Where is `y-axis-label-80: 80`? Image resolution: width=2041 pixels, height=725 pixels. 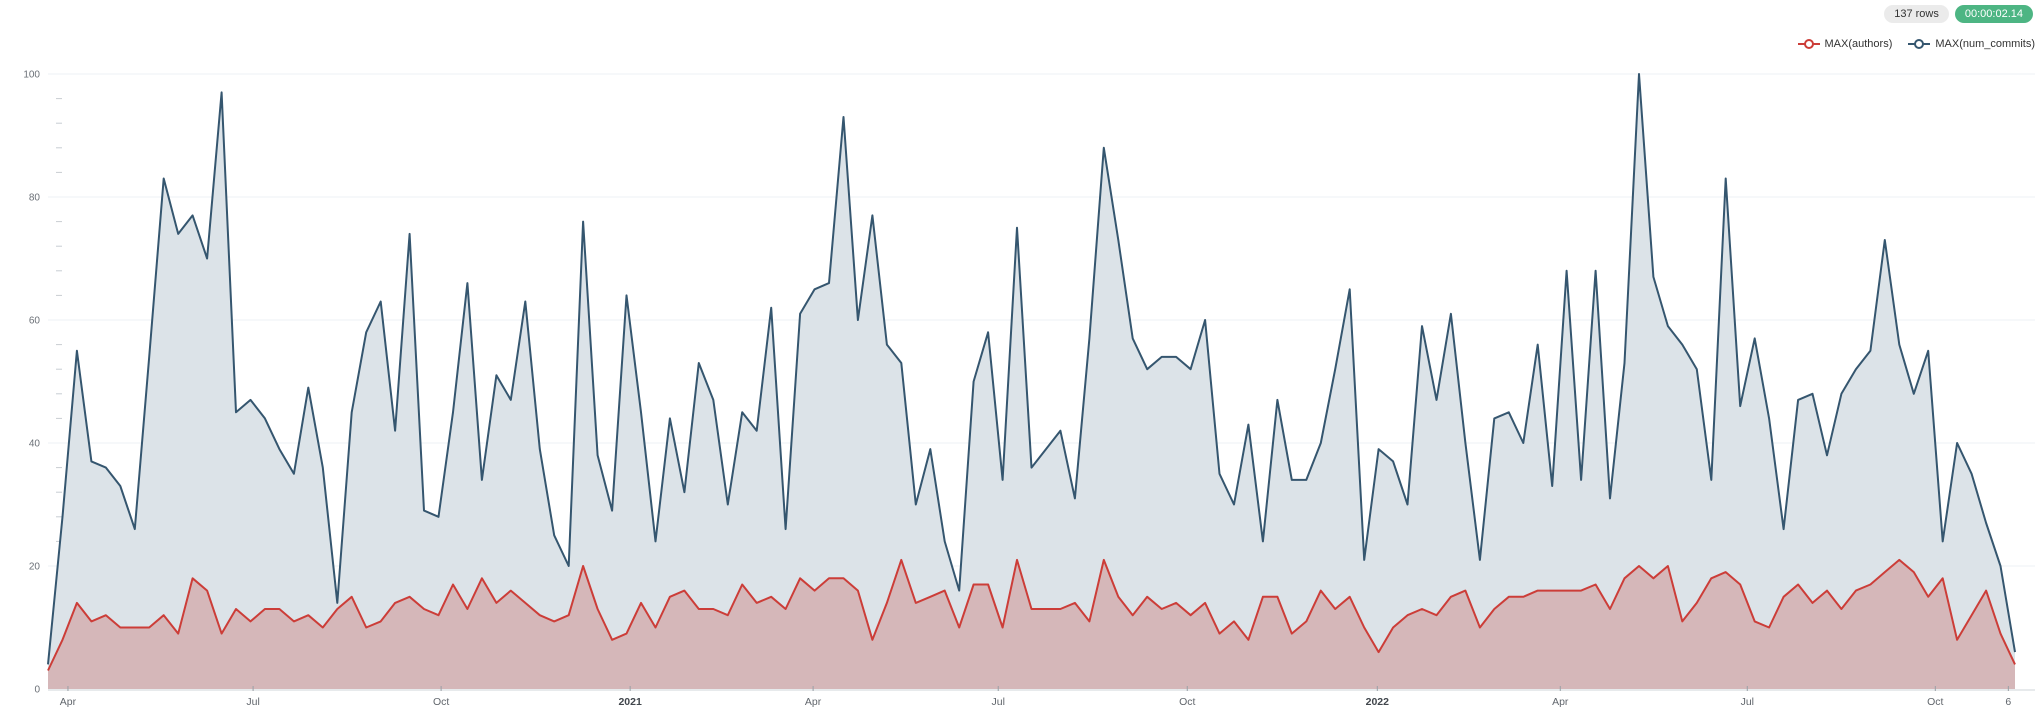 y-axis-label-80: 80 is located at coordinates (35, 198).